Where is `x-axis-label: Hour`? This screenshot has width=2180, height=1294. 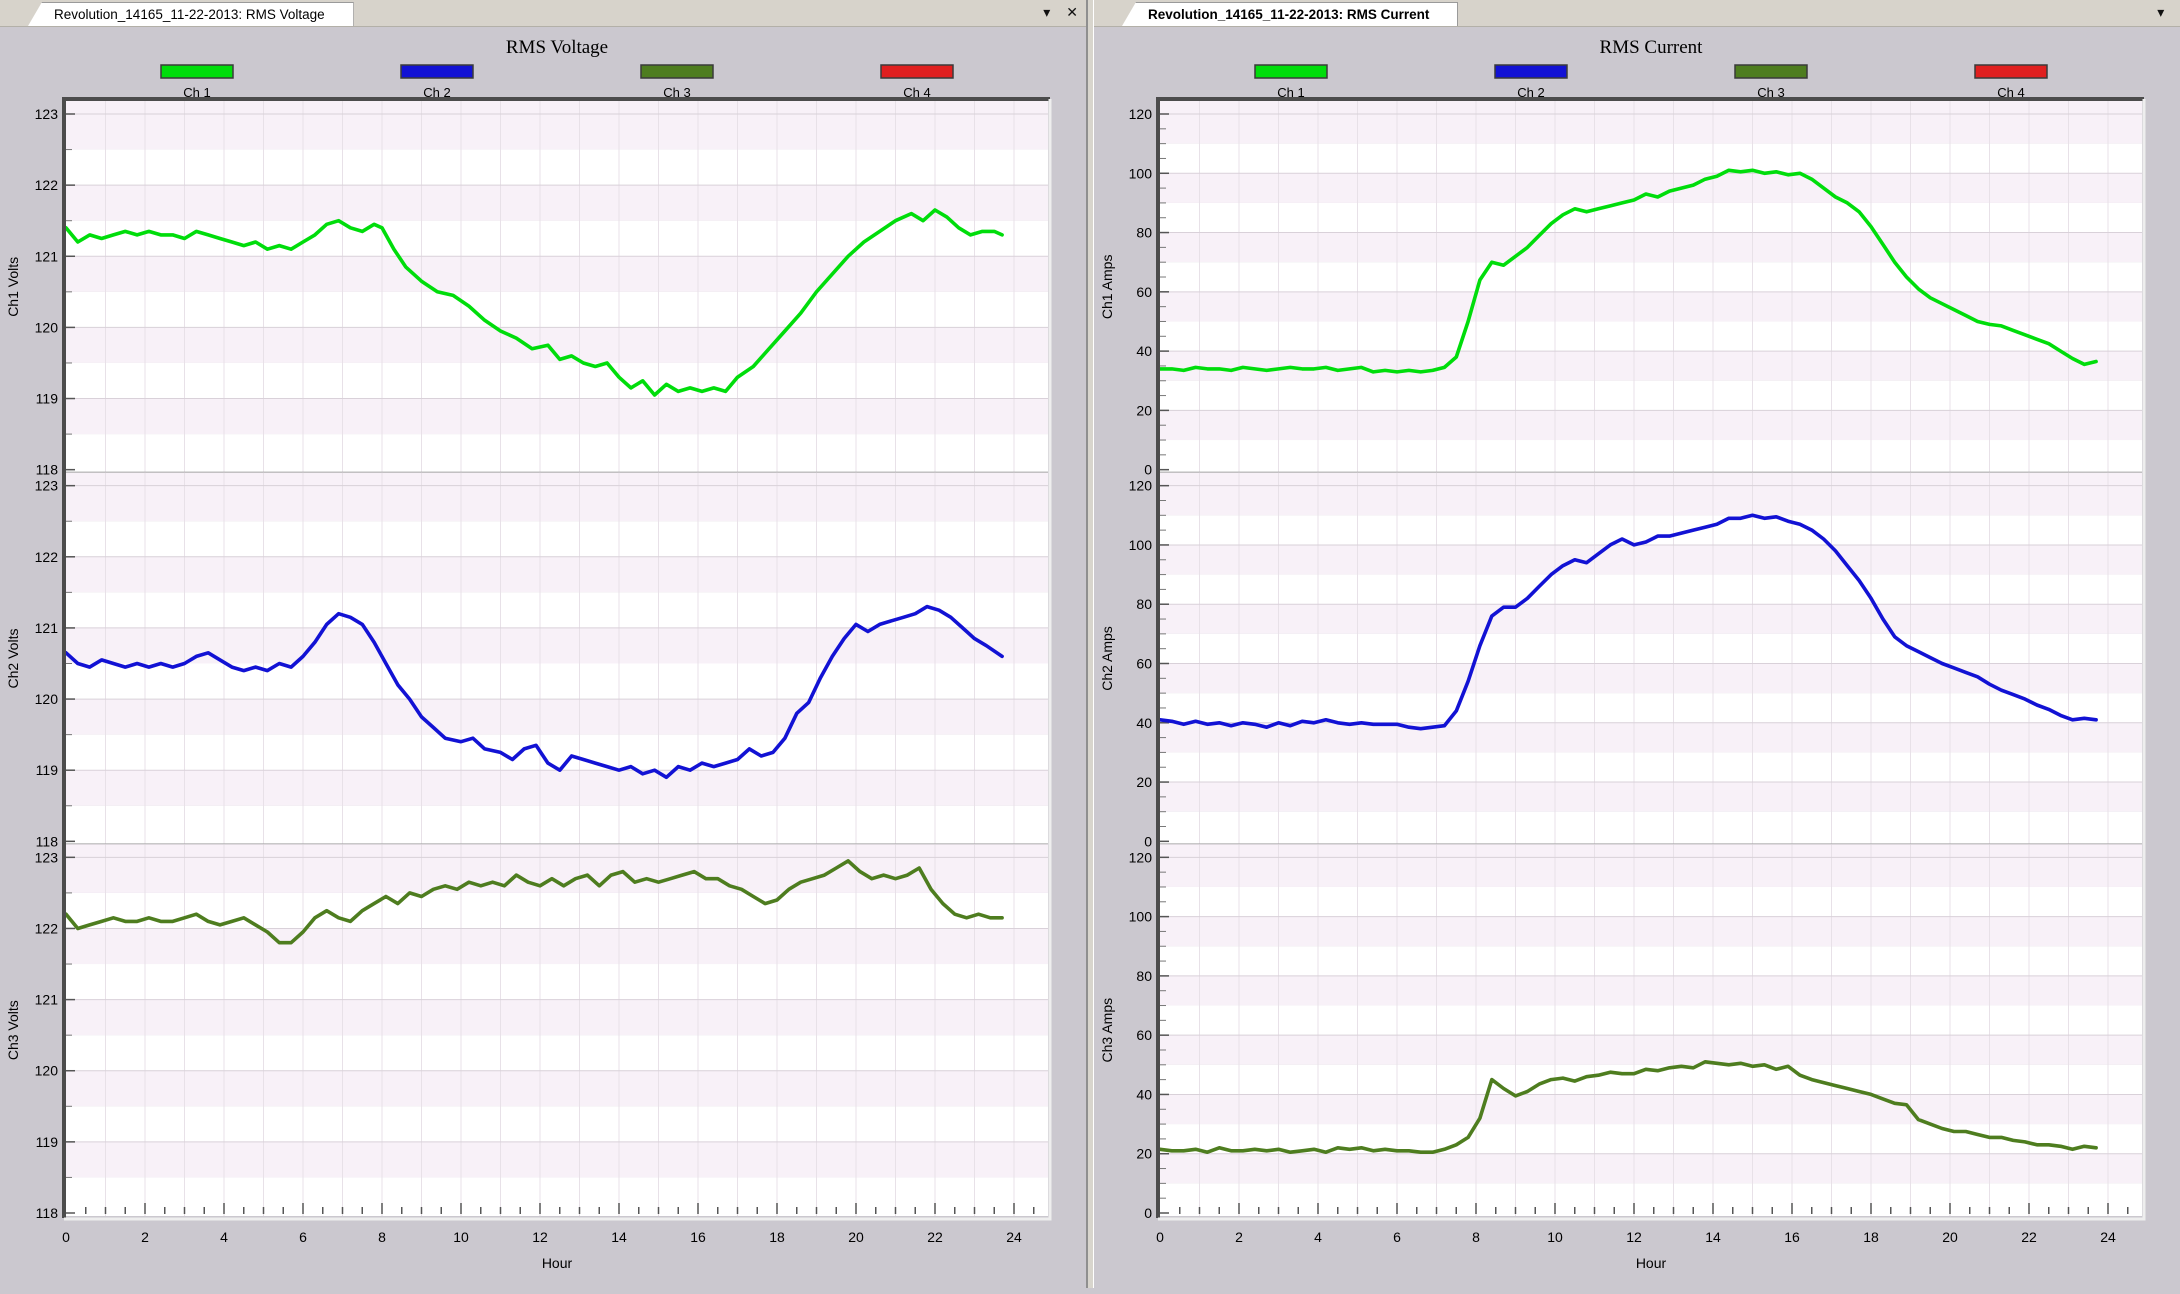 x-axis-label: Hour is located at coordinates (1651, 1263).